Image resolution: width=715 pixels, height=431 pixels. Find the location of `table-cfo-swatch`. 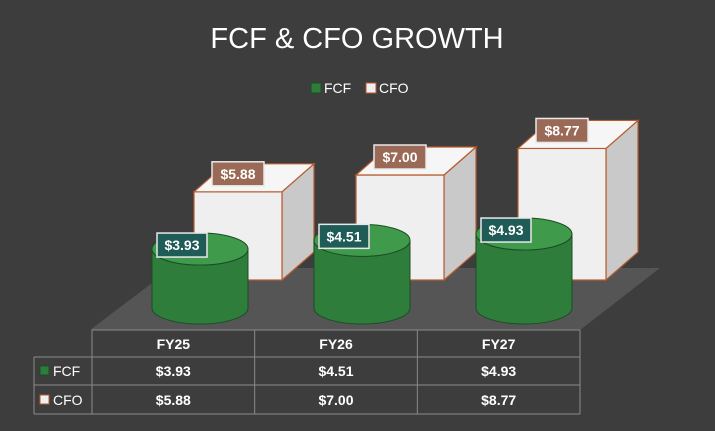

table-cfo-swatch is located at coordinates (44, 399).